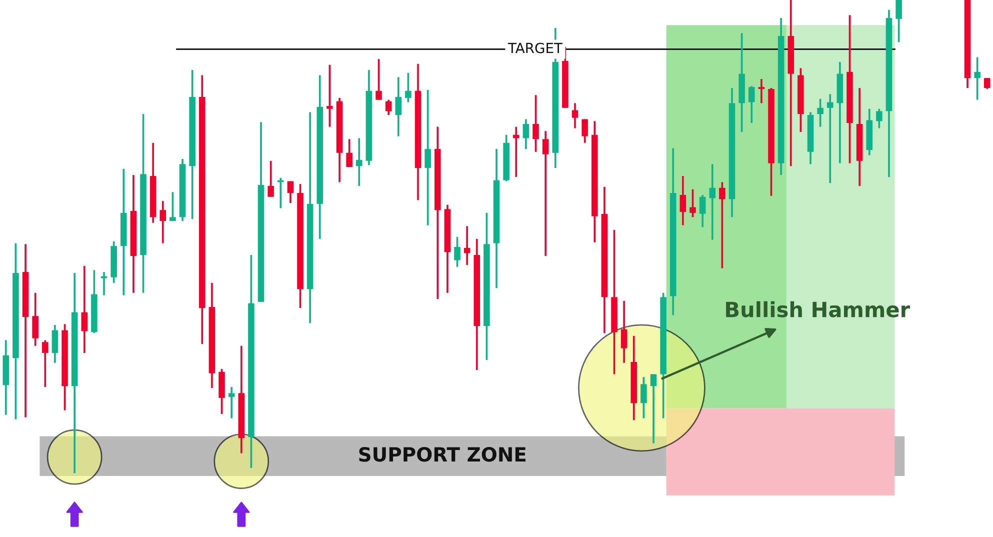 The width and height of the screenshot is (993, 537). I want to click on annotation: Bullish Hammer, so click(818, 309).